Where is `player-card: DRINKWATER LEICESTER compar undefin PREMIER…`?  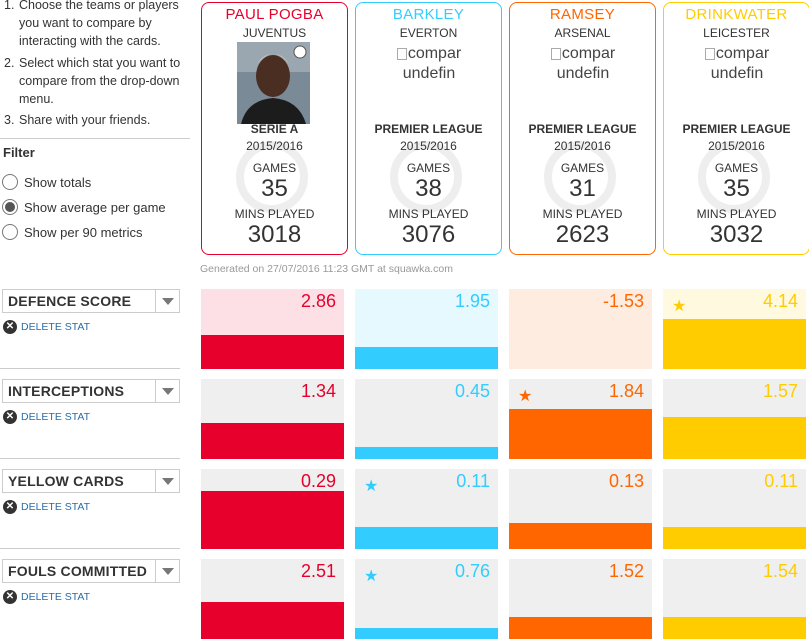 player-card: DRINKWATER LEICESTER compar undefin PREMIER… is located at coordinates (736, 128).